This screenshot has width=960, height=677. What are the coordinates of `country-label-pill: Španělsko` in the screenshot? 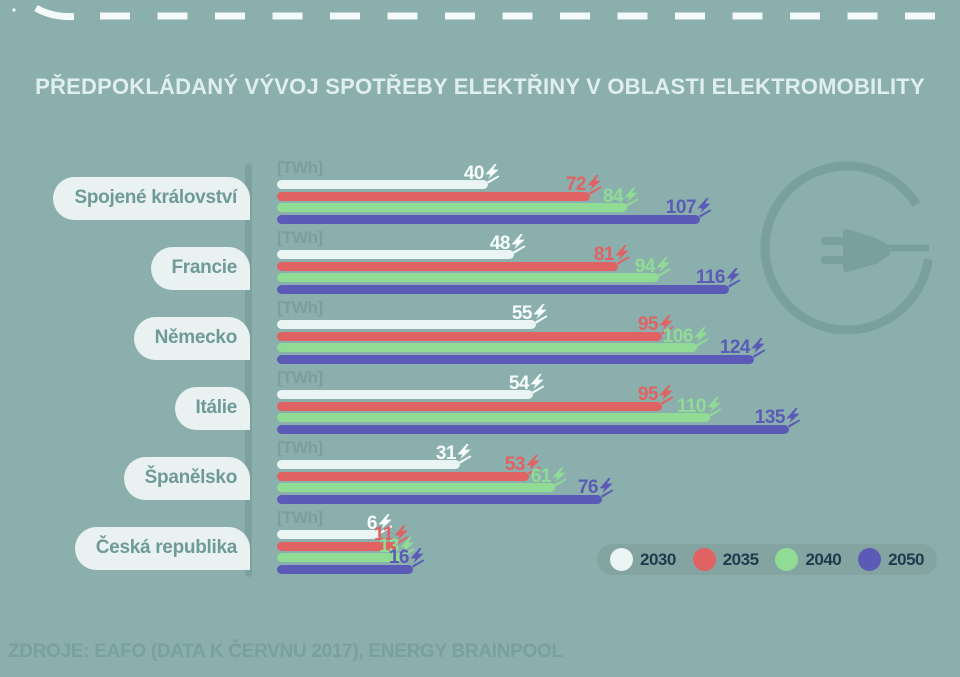 It's located at (186, 478).